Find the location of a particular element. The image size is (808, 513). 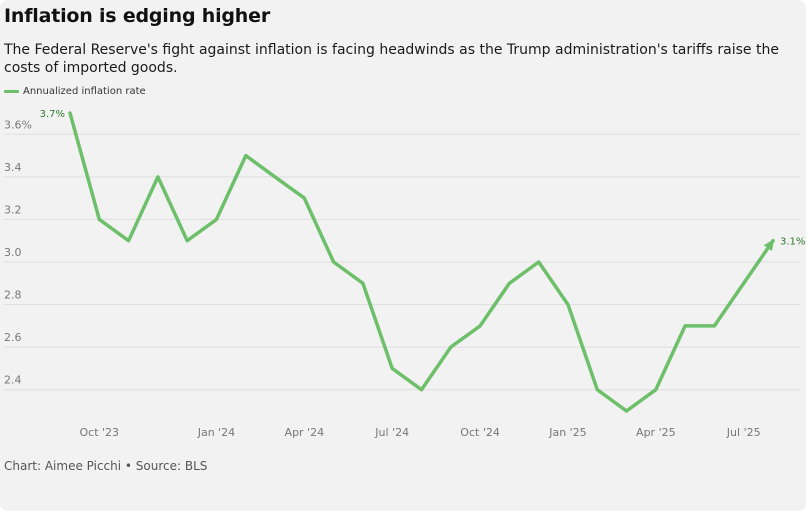

legend-label: Annualized inflation rate is located at coordinates (84, 91).